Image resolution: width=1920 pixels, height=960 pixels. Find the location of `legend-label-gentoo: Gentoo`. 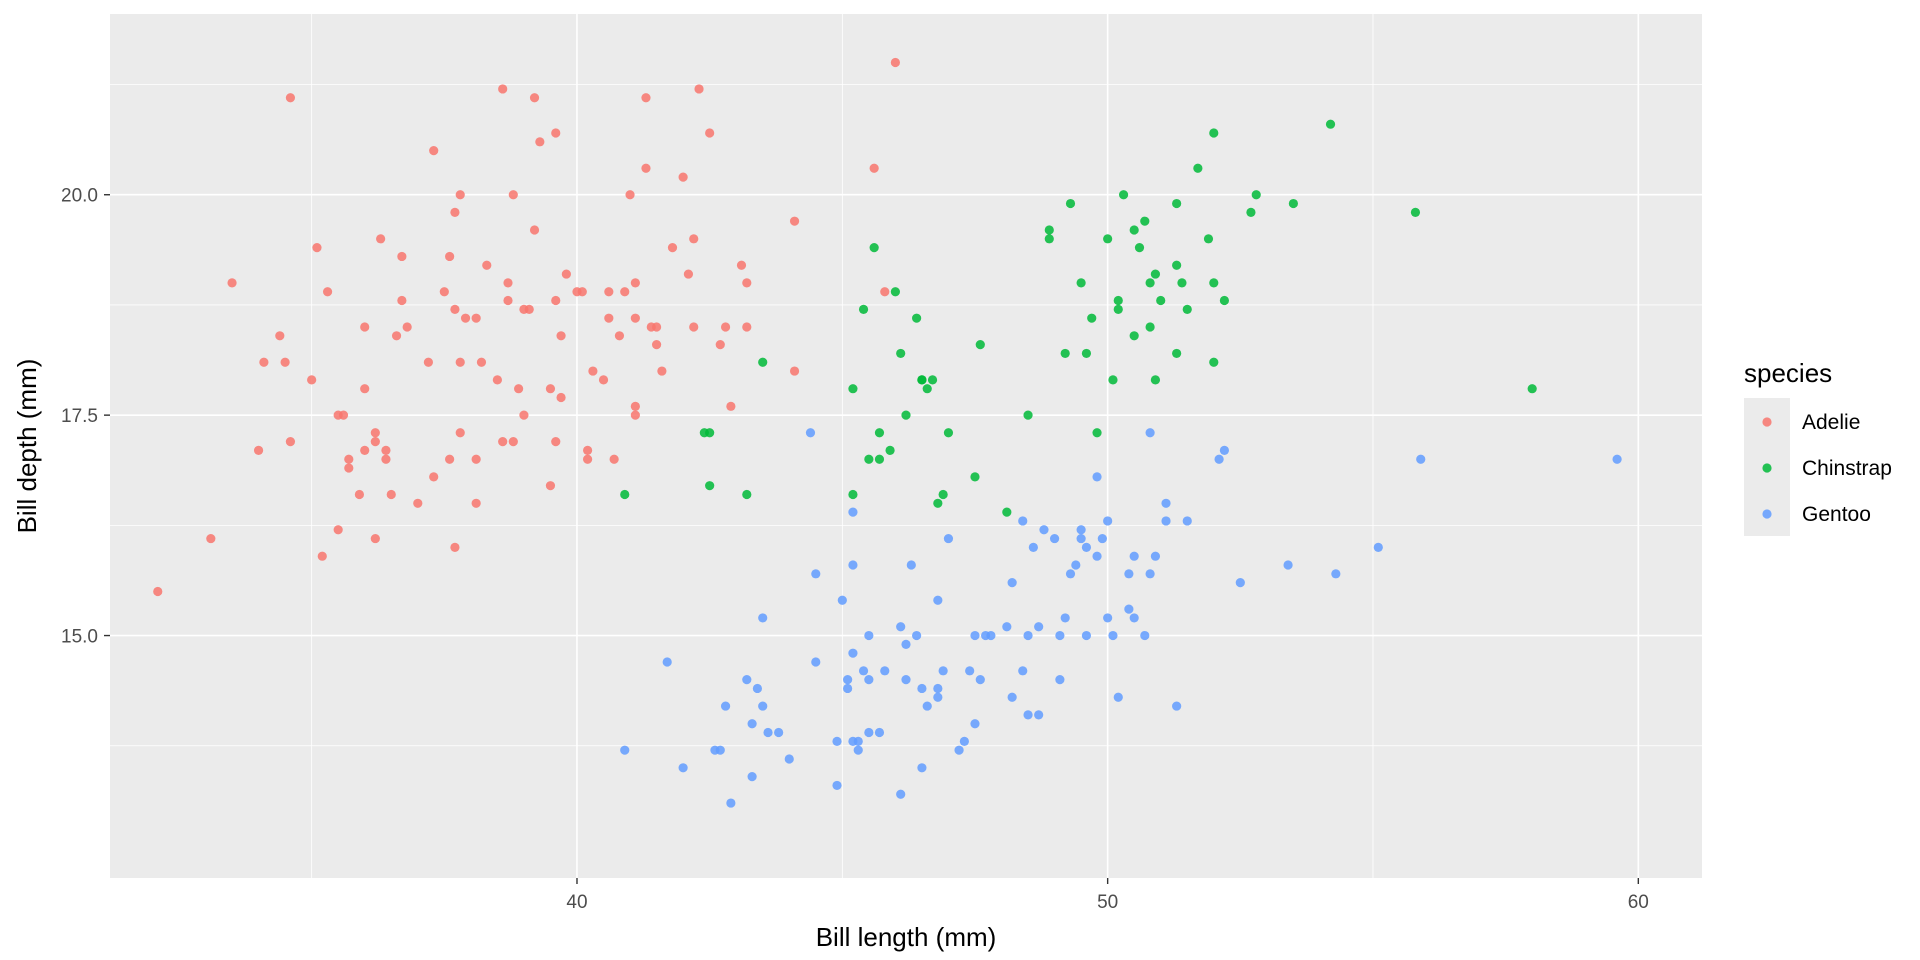

legend-label-gentoo: Gentoo is located at coordinates (1836, 514).